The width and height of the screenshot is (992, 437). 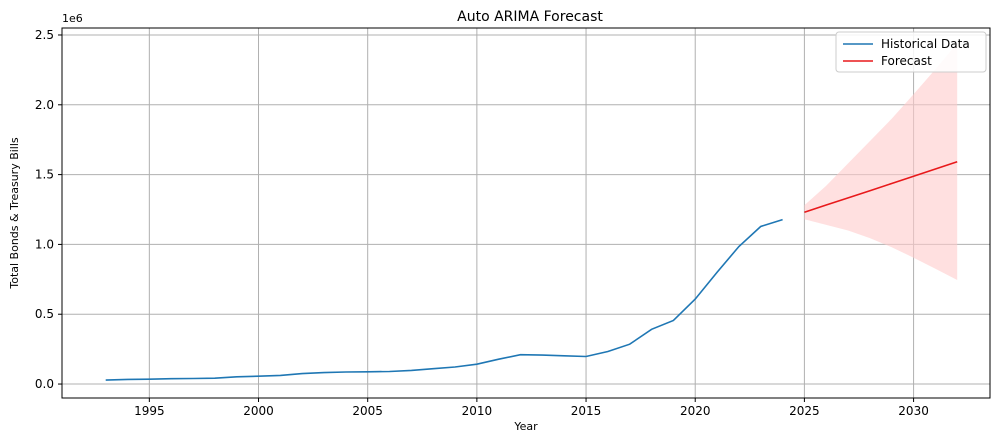 What do you see at coordinates (149, 411) in the screenshot?
I see `x-tick-label: 1995` at bounding box center [149, 411].